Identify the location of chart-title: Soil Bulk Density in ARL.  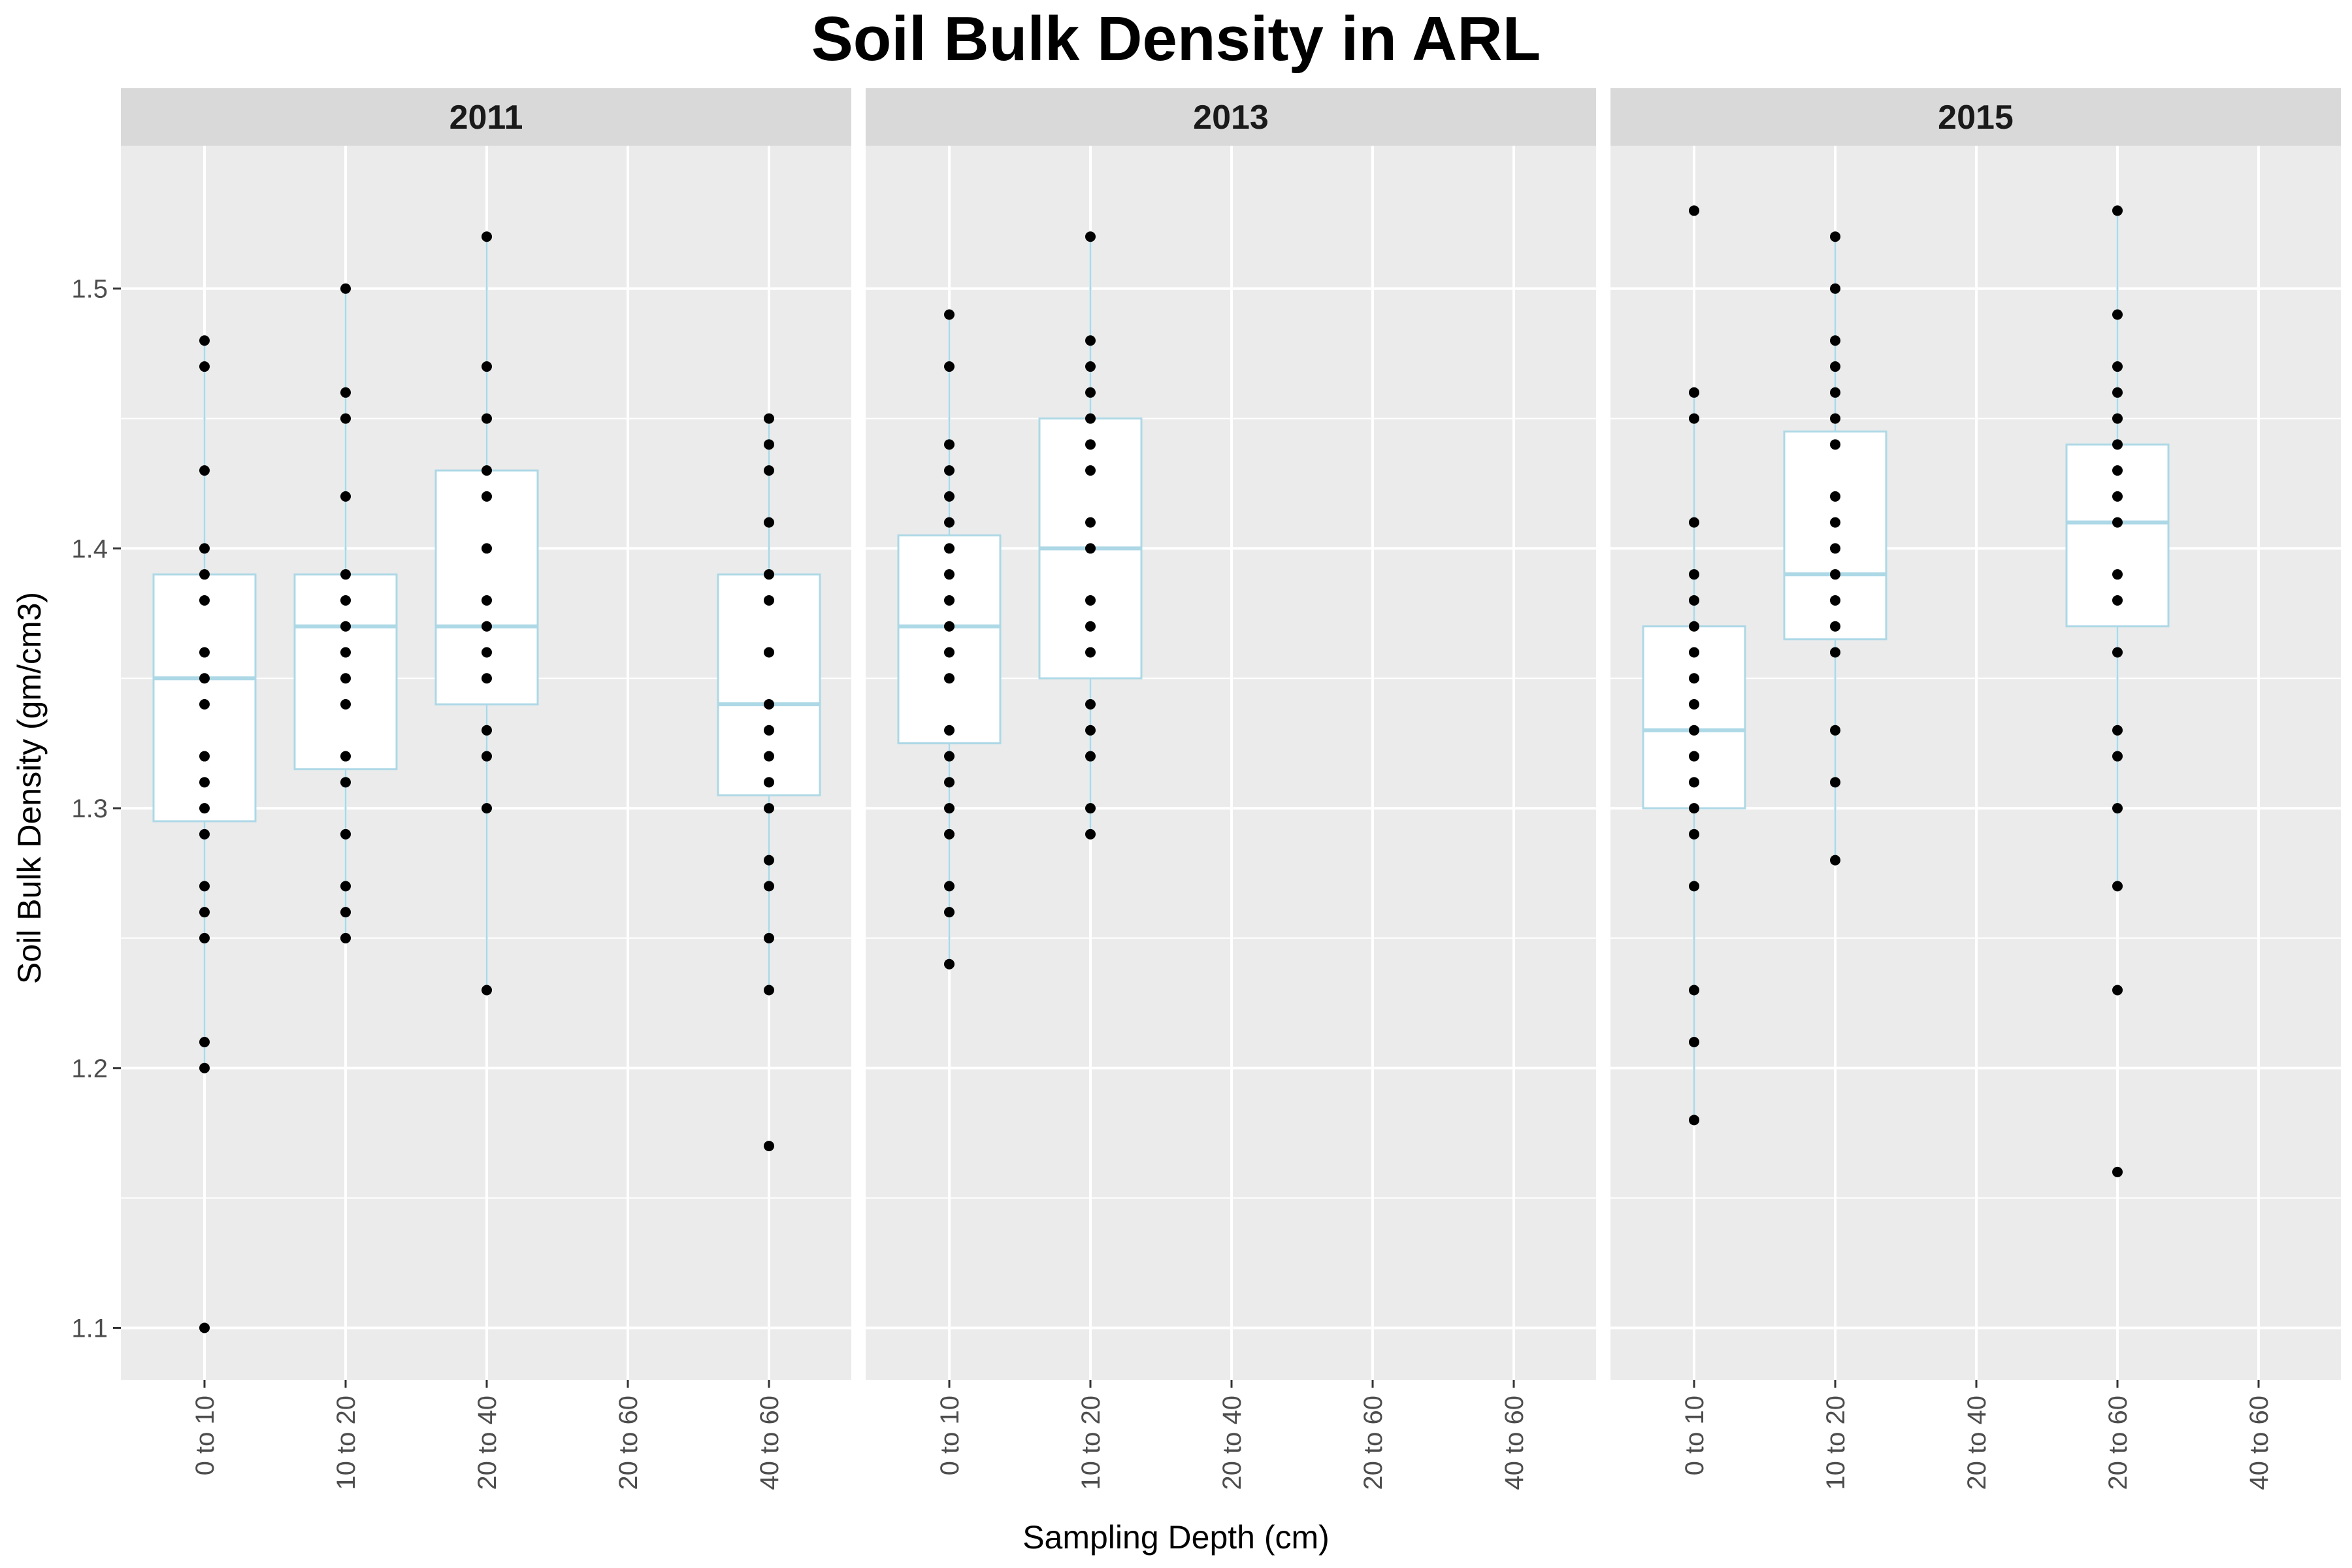
(1176, 39).